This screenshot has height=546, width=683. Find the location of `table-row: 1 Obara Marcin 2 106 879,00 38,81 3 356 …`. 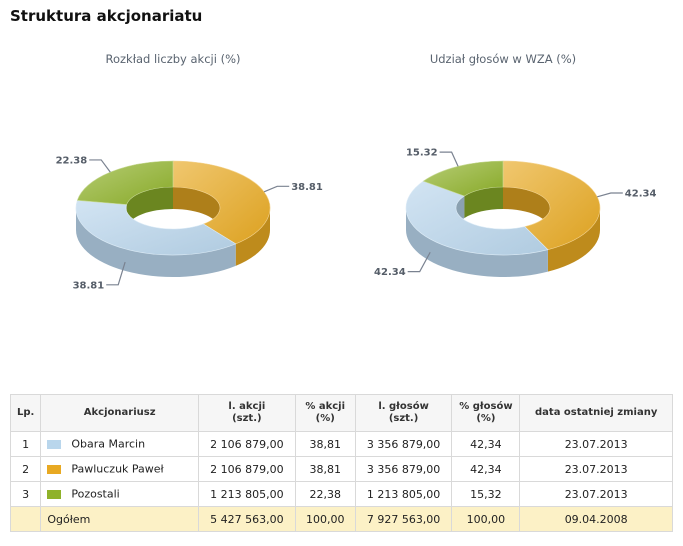

table-row: 1 Obara Marcin 2 106 879,00 38,81 3 356 … is located at coordinates (341, 444).